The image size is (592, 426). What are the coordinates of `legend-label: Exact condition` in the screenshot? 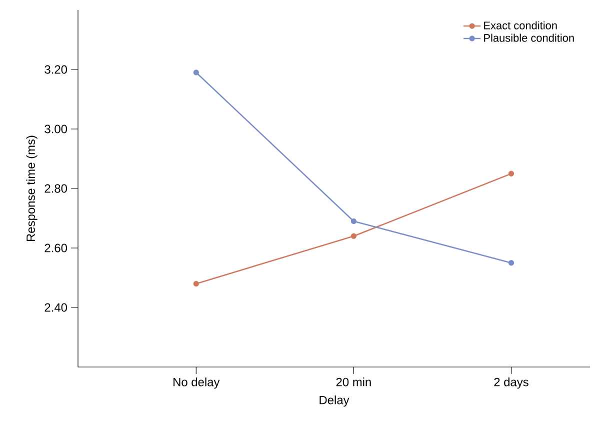 It's located at (520, 25).